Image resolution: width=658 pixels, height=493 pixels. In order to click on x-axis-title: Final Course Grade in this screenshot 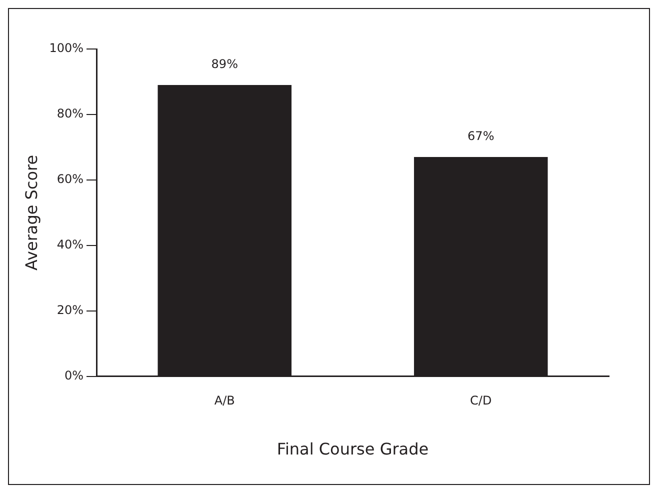, I will do `click(352, 449)`.